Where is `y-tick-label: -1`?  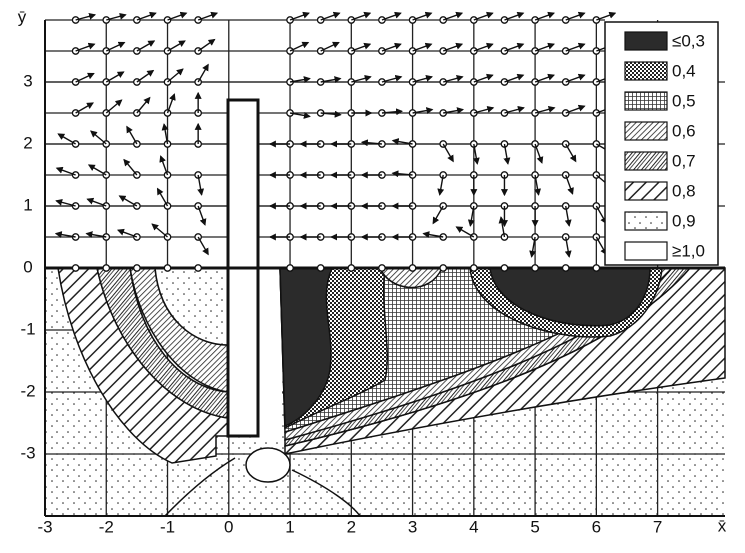 y-tick-label: -1 is located at coordinates (27, 328).